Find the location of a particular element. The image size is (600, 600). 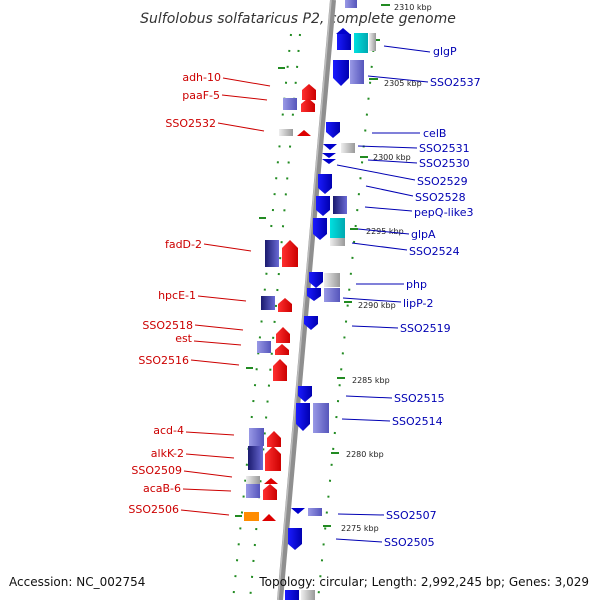

gene-label: est is located at coordinates (183, 338).